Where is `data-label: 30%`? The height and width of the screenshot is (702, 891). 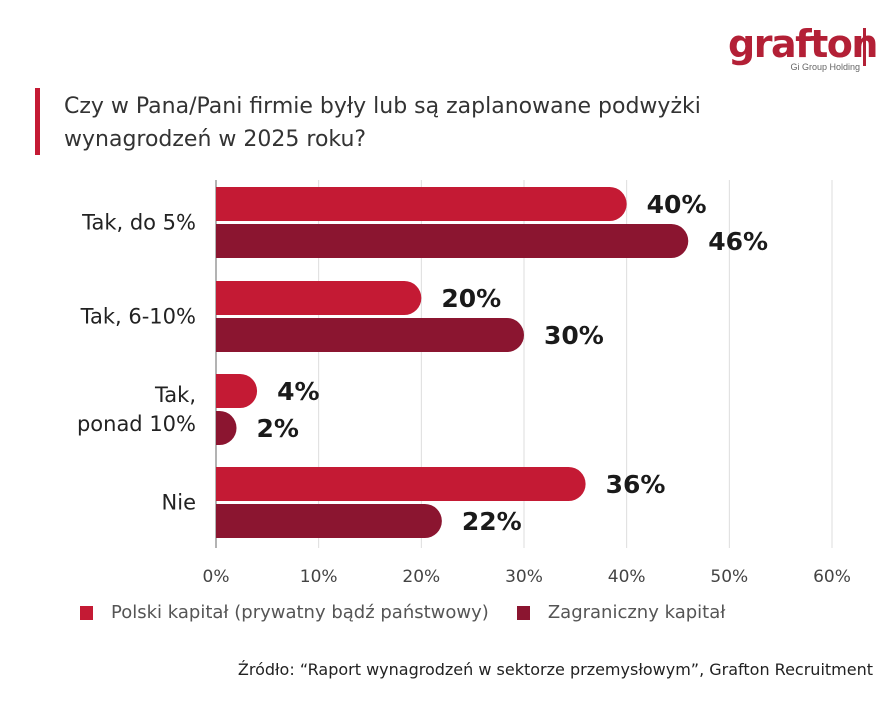 data-label: 30% is located at coordinates (574, 335).